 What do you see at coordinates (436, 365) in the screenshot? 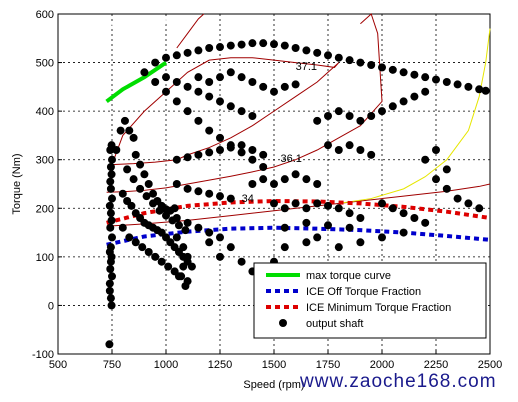
I see `x-tick-label: 2250` at bounding box center [436, 365].